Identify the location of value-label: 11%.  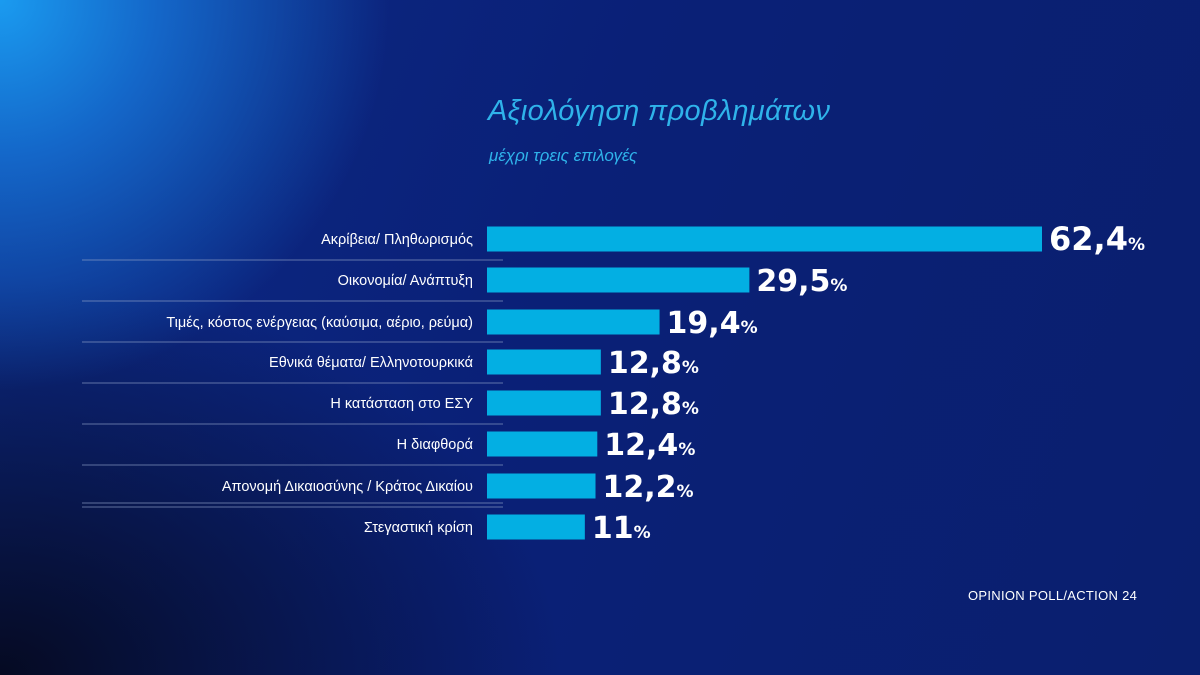
(621, 528).